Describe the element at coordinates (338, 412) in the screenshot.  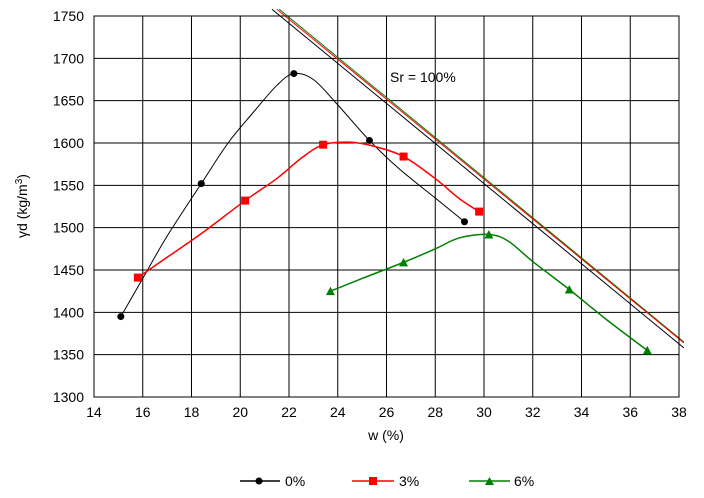
I see `x-tick-label: 24` at that location.